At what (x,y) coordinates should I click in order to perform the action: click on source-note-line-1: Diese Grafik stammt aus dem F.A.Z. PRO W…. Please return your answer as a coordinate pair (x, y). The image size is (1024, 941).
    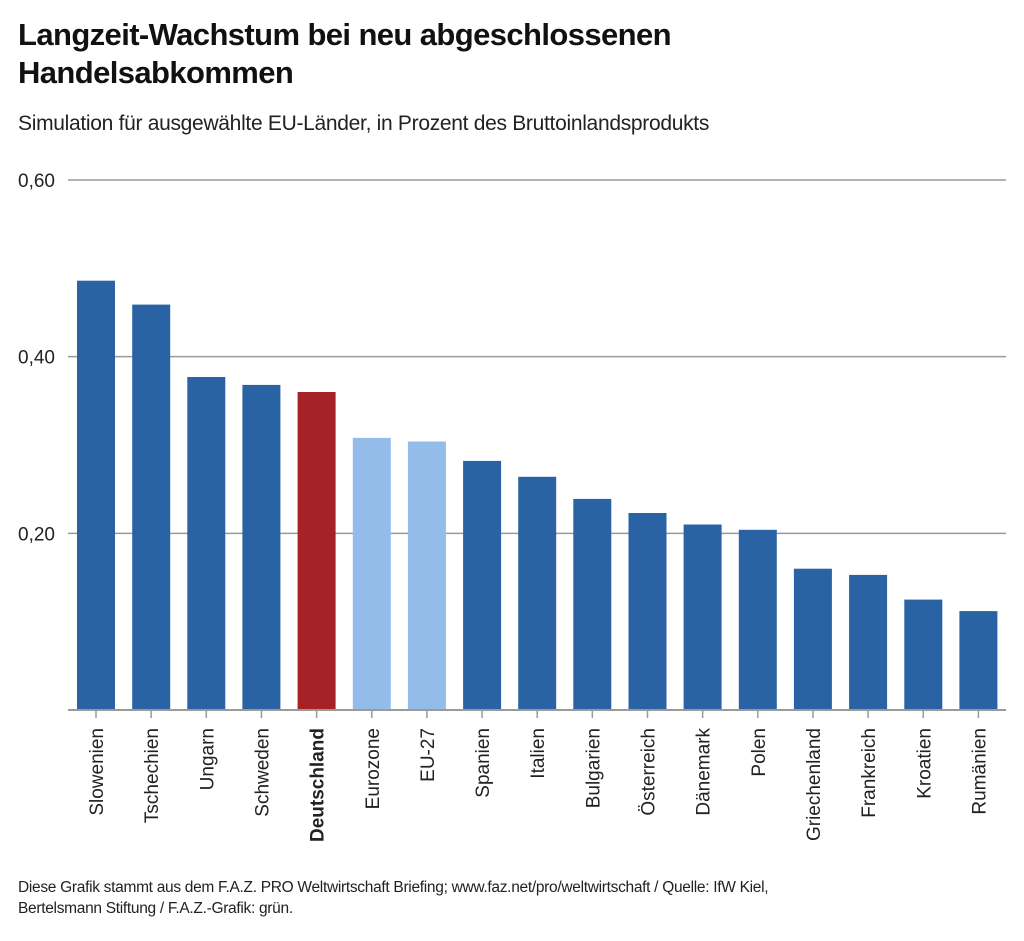
    Looking at the image, I should click on (393, 887).